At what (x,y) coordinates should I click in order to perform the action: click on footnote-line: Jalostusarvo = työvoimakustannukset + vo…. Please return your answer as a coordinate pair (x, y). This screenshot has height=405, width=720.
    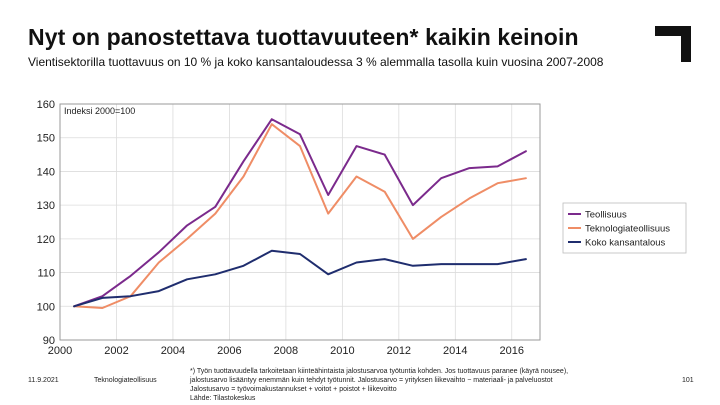
    Looking at the image, I should click on (293, 389).